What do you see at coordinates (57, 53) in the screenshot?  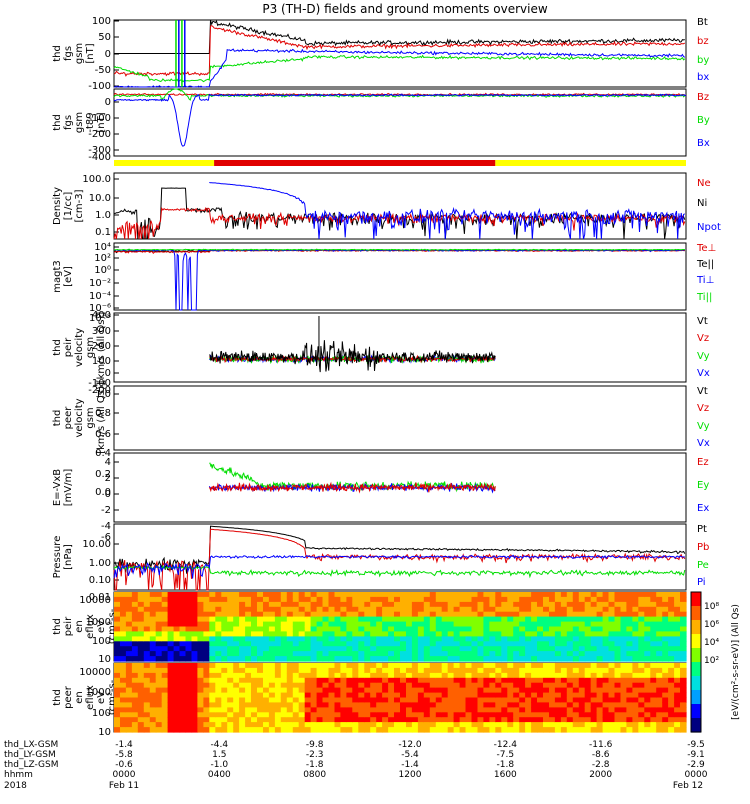 I see `ylabel-fgs-gsm-0: thd` at bounding box center [57, 53].